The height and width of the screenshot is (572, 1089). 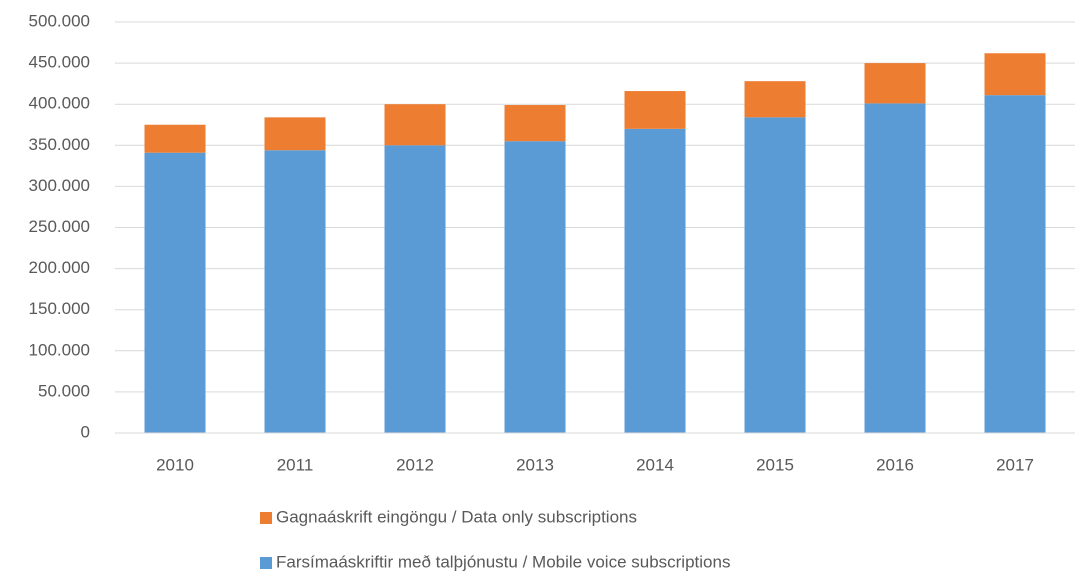 What do you see at coordinates (535, 464) in the screenshot?
I see `x-tick-label: 2013` at bounding box center [535, 464].